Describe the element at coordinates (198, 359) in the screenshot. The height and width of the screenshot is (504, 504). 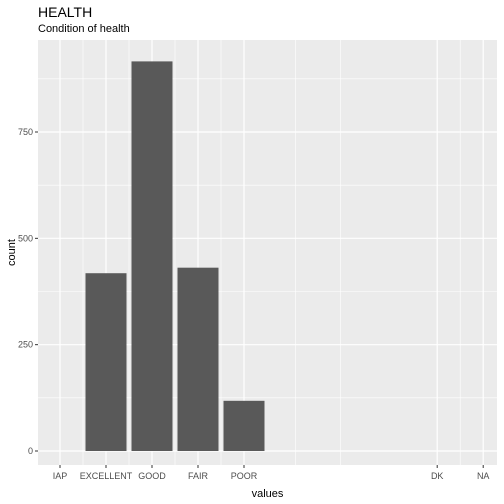
I see `bar-fair` at that location.